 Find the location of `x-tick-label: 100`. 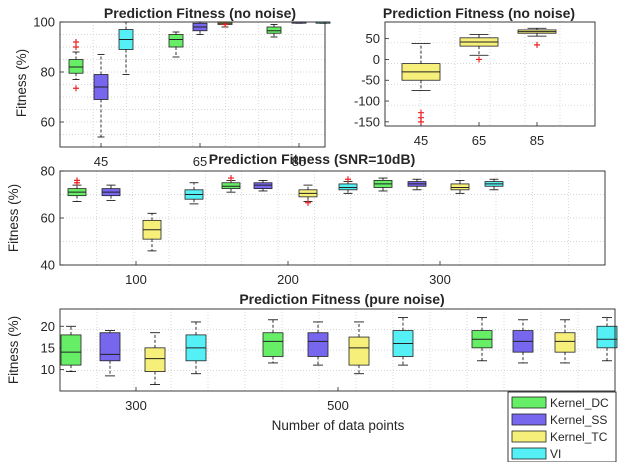

x-tick-label: 100 is located at coordinates (136, 279).